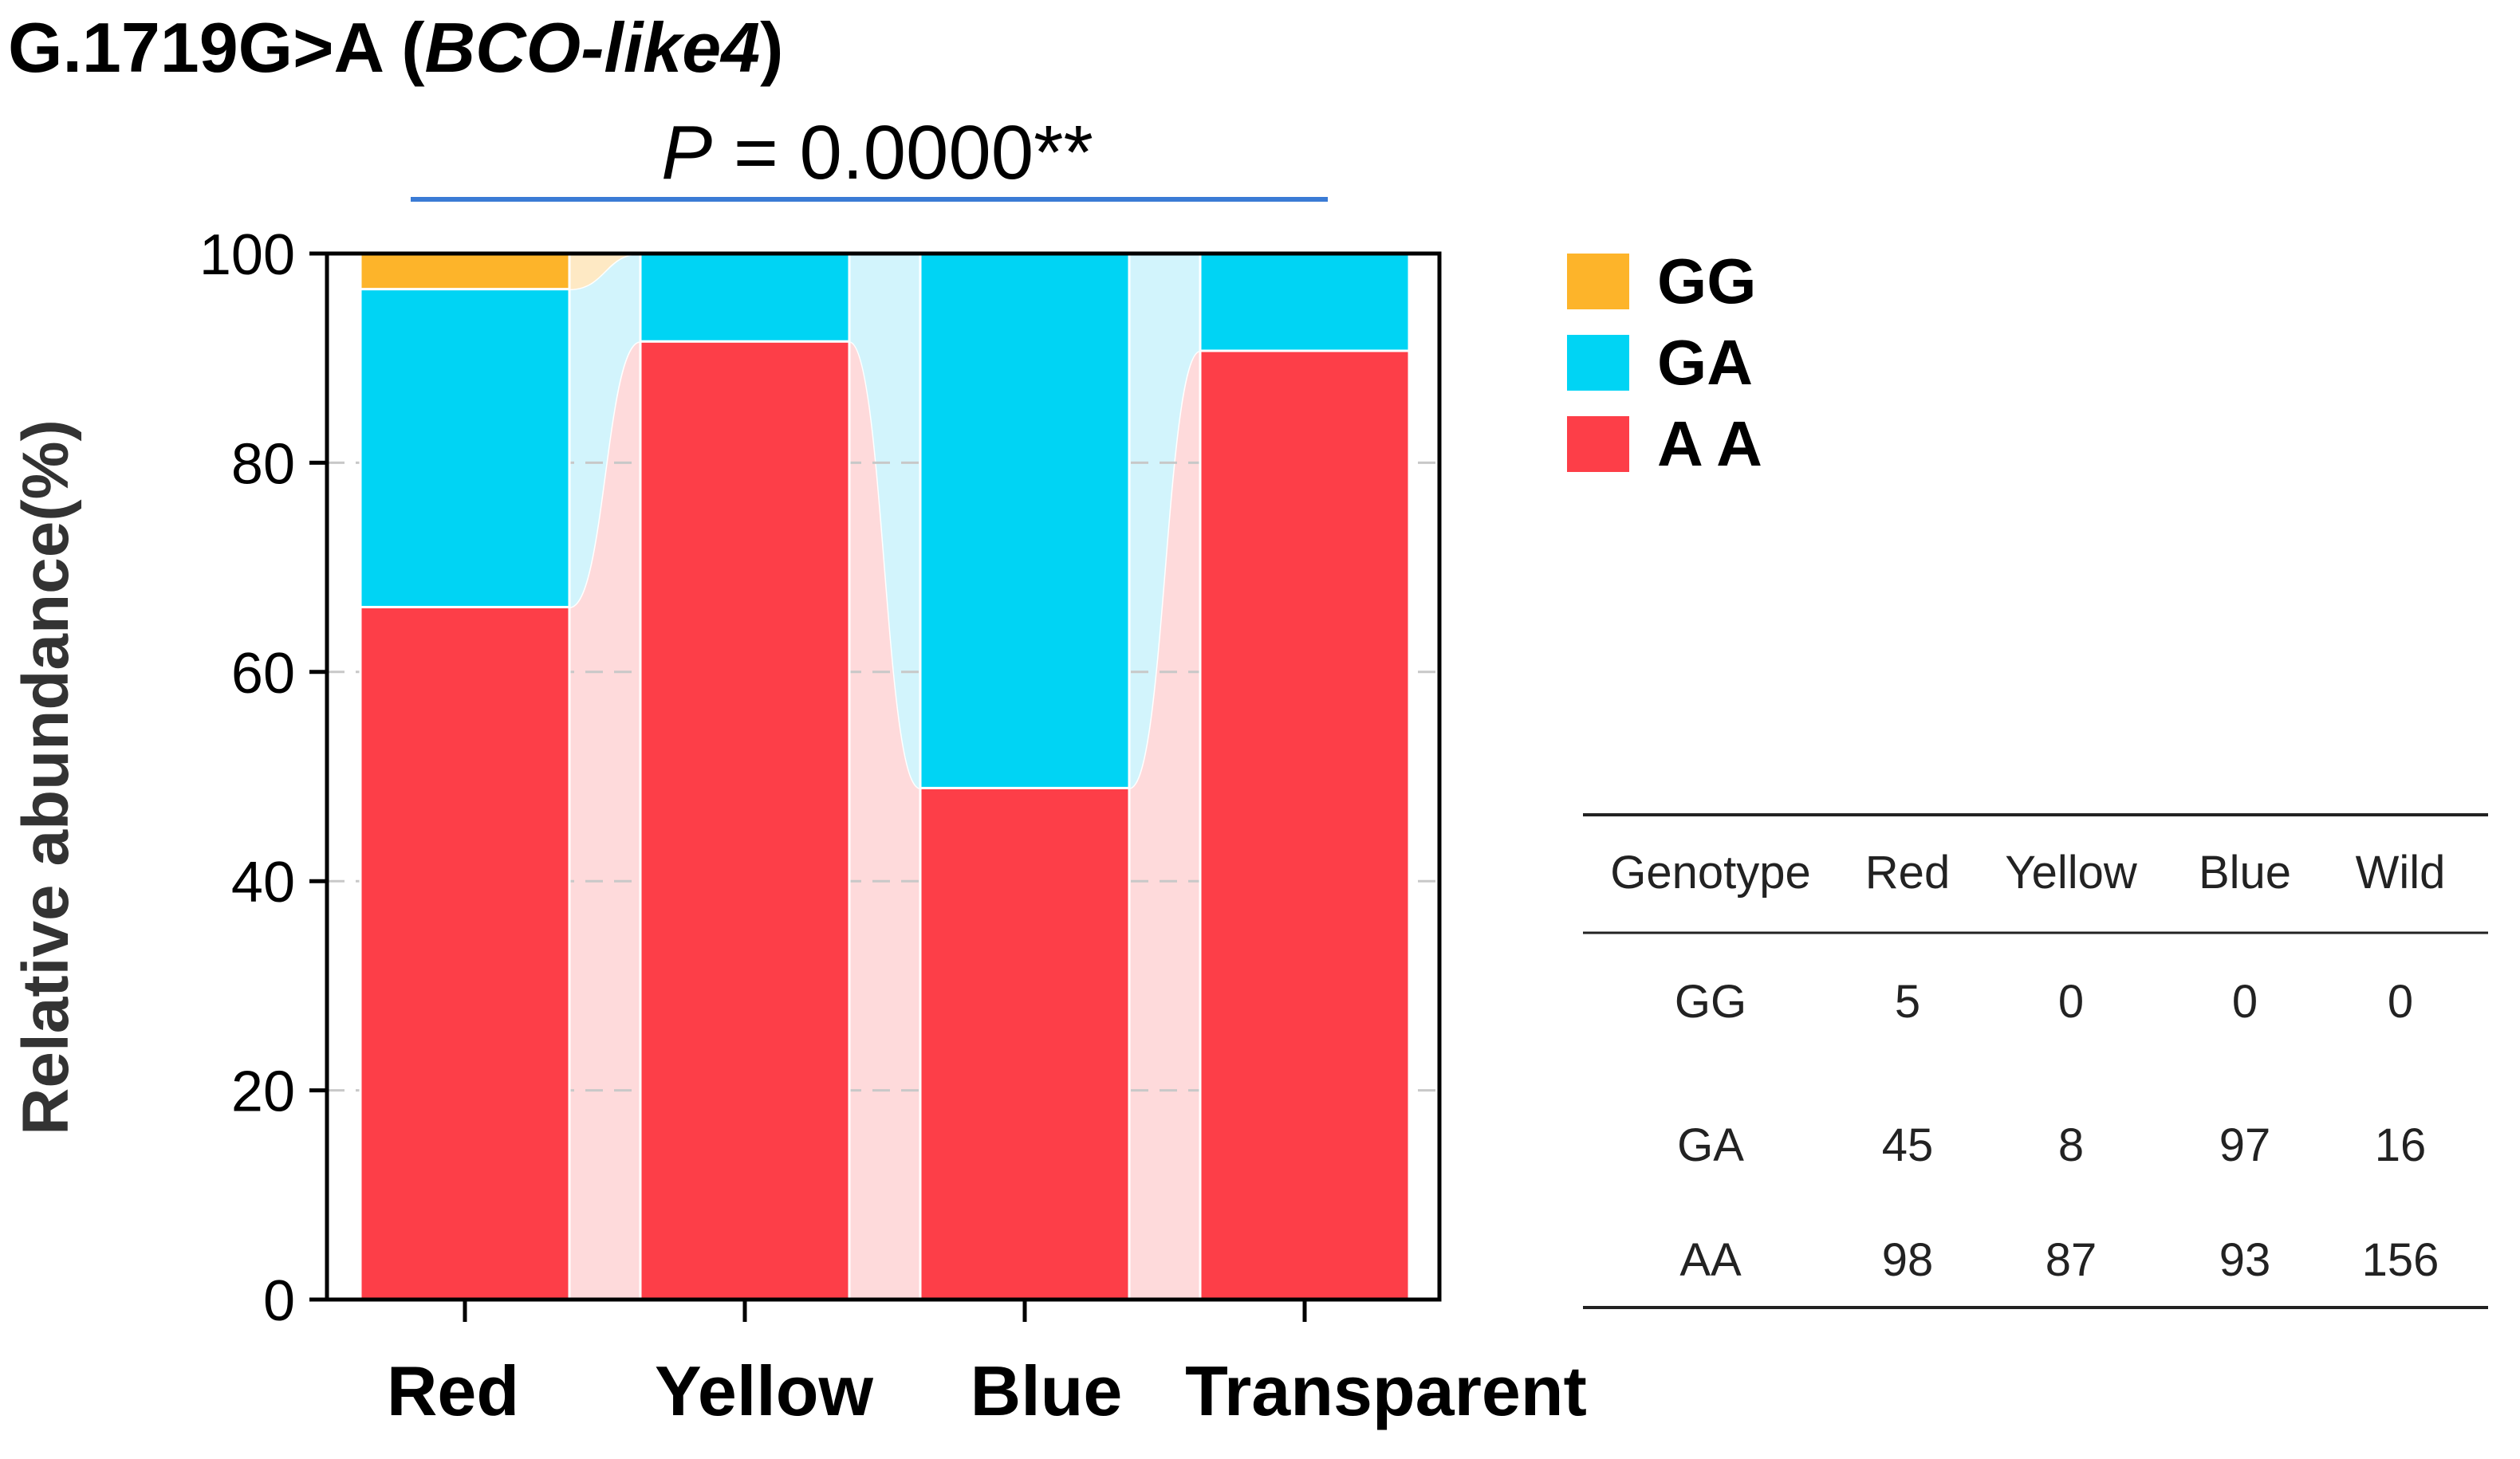 The height and width of the screenshot is (1459, 2520). I want to click on legend-swatch-ga, so click(1598, 363).